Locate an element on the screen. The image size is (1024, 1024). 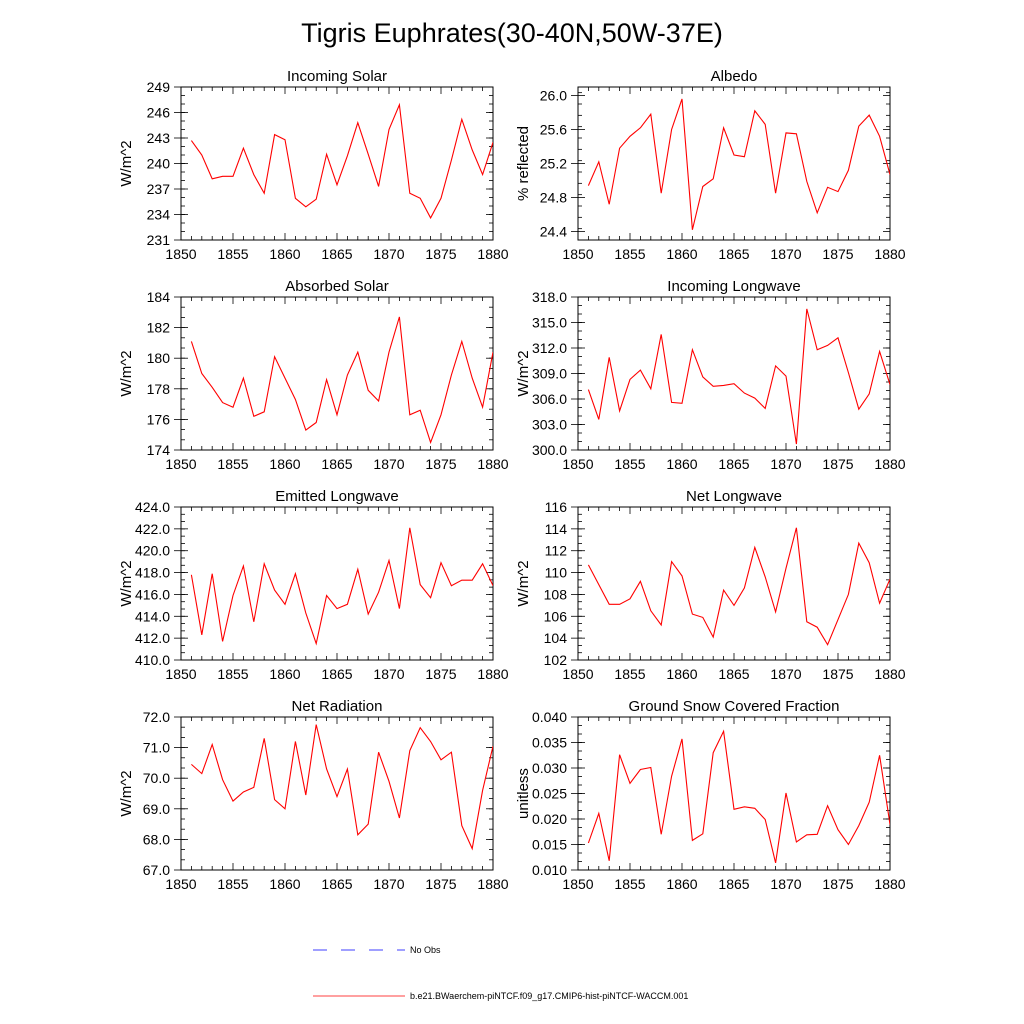
y-tick-label: 0.025 is located at coordinates (549, 794).